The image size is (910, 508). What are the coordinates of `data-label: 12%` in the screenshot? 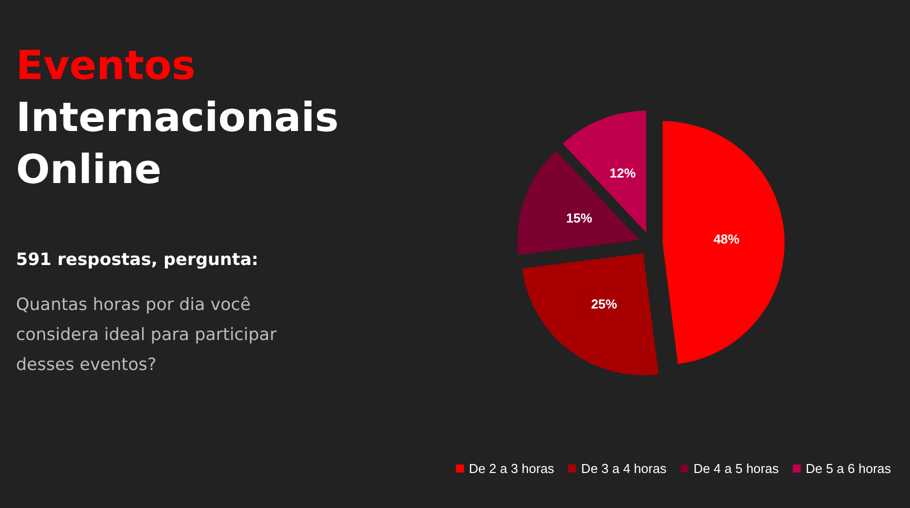 It's located at (623, 173).